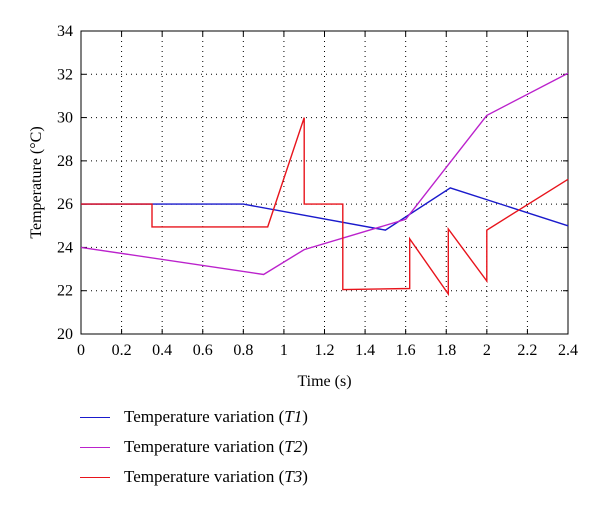  Describe the element at coordinates (65, 247) in the screenshot. I see `y-tick-label: 24` at that location.